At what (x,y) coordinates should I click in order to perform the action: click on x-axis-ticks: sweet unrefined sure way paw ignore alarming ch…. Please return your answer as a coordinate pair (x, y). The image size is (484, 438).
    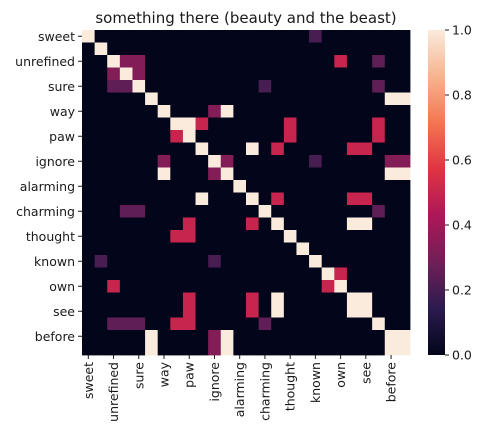
    Looking at the image, I should click on (240, 388).